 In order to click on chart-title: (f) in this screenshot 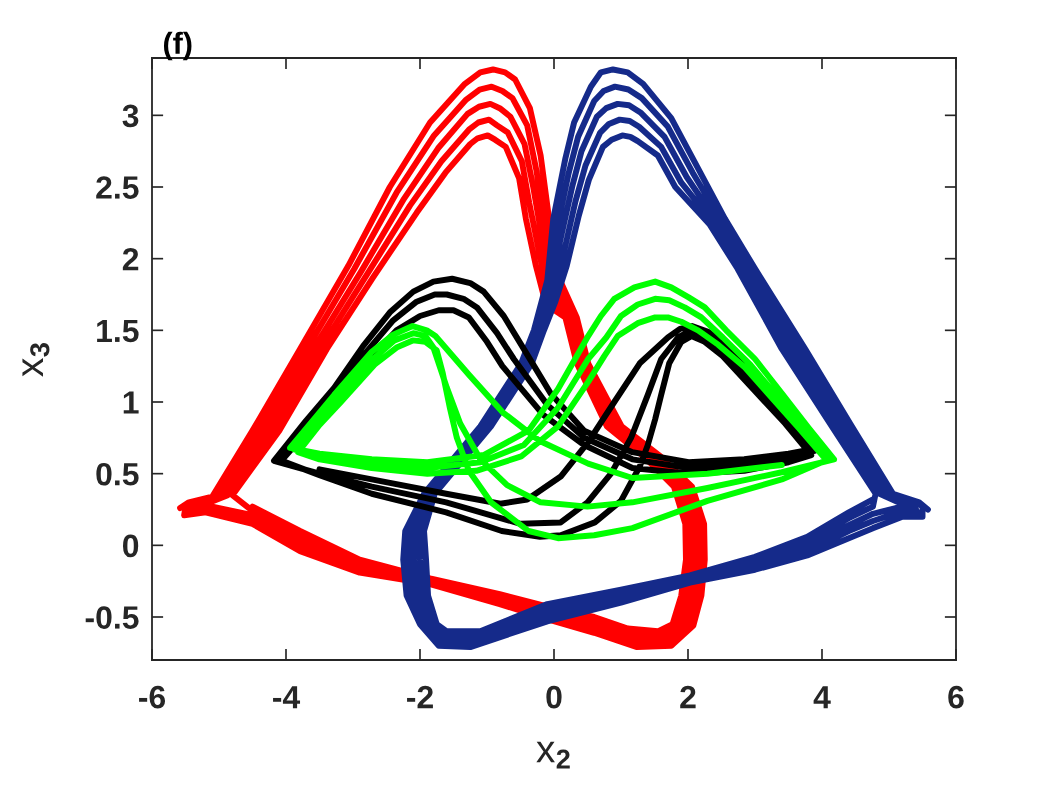, I will do `click(177, 46)`.